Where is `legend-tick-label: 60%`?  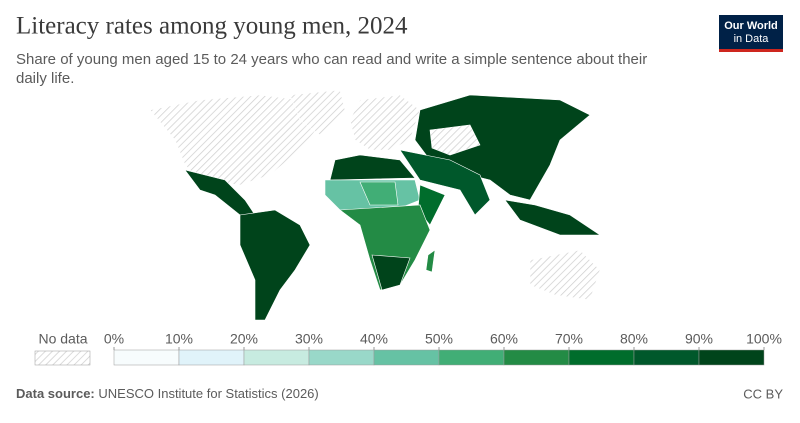 legend-tick-label: 60% is located at coordinates (504, 339).